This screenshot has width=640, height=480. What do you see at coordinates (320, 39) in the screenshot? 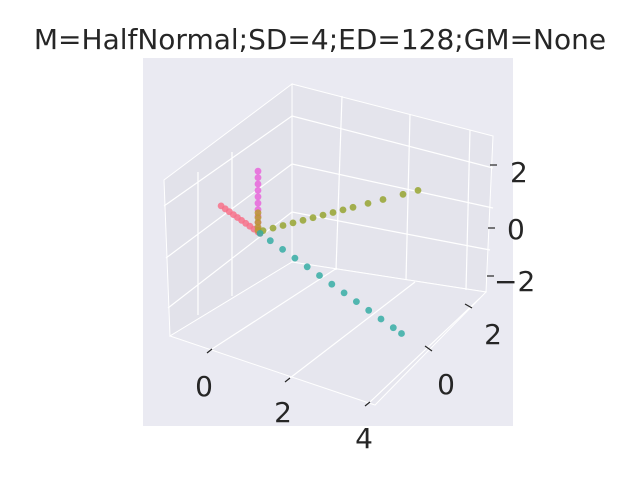
I see `chart-title: M=HalfNormal;SD=4;ED=128;GM=None` at bounding box center [320, 39].